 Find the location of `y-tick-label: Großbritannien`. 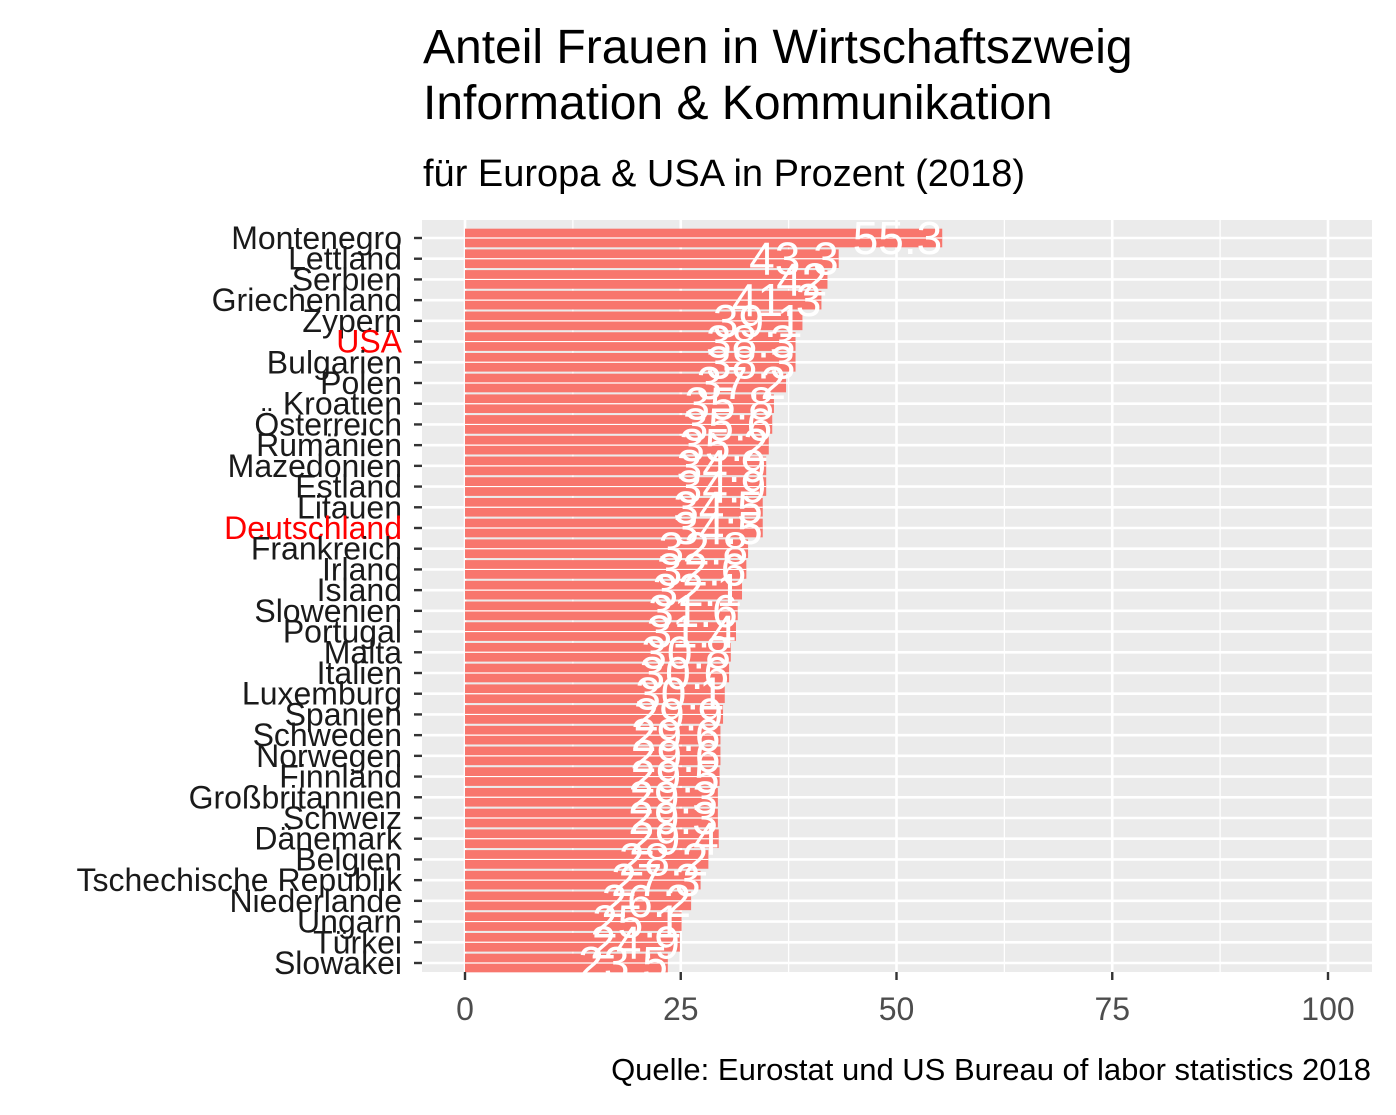

y-tick-label: Großbritannien is located at coordinates (295, 797).